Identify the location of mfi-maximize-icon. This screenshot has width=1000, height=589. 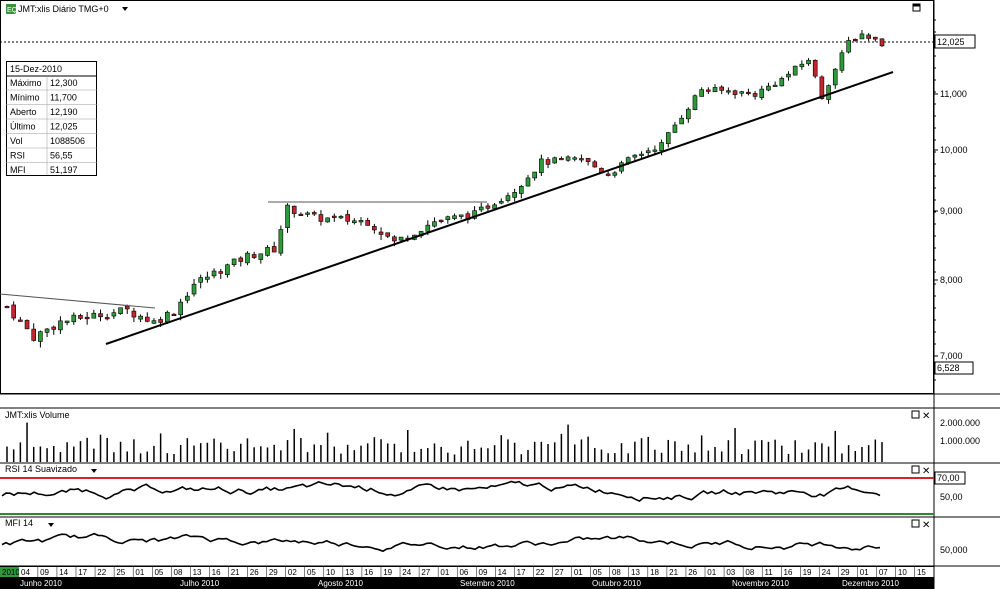
(915, 523).